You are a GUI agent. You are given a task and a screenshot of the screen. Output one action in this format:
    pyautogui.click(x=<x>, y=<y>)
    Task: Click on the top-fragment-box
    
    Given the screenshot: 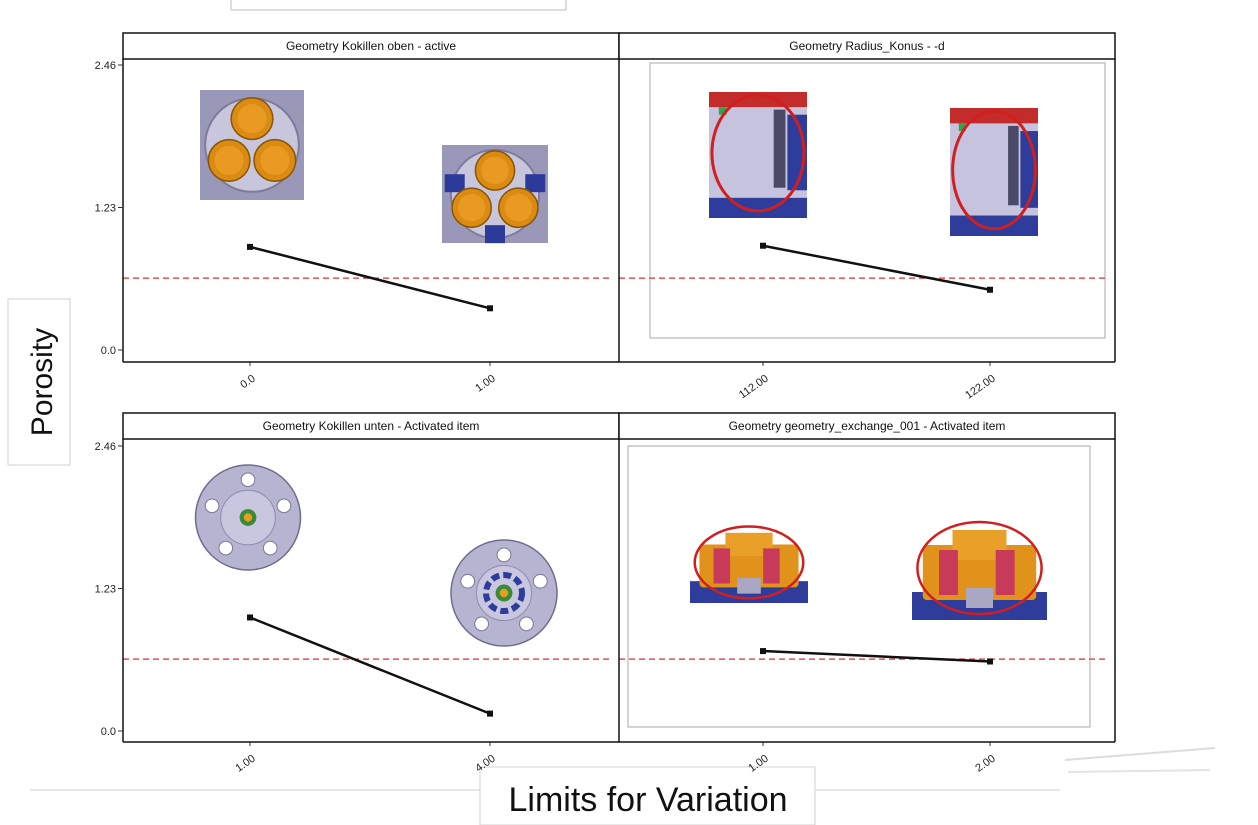 What is the action you would take?
    pyautogui.click(x=398, y=5)
    